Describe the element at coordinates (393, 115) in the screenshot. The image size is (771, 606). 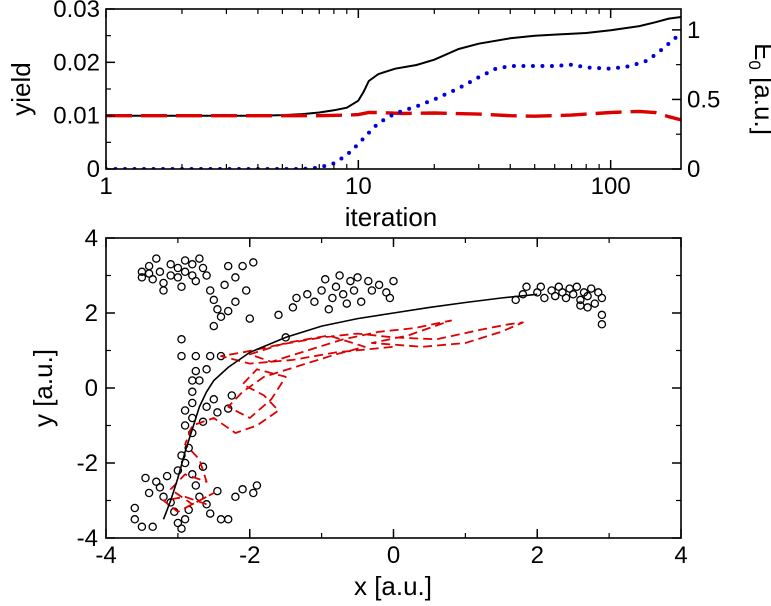
I see `series-yield2-line` at that location.